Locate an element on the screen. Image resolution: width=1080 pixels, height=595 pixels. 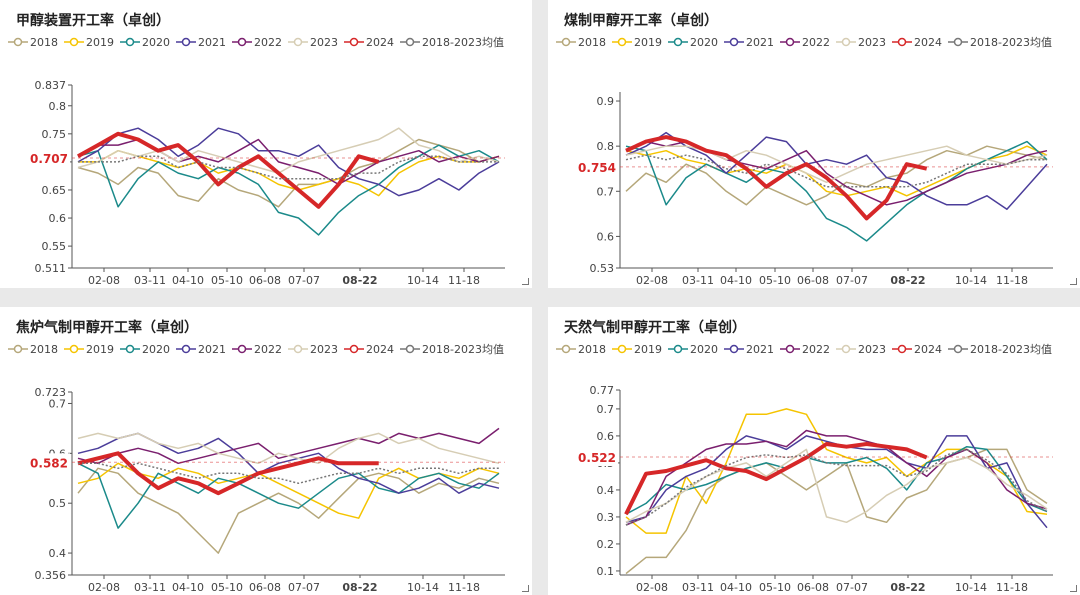
series-line-2023 is located at coordinates (836, 486).